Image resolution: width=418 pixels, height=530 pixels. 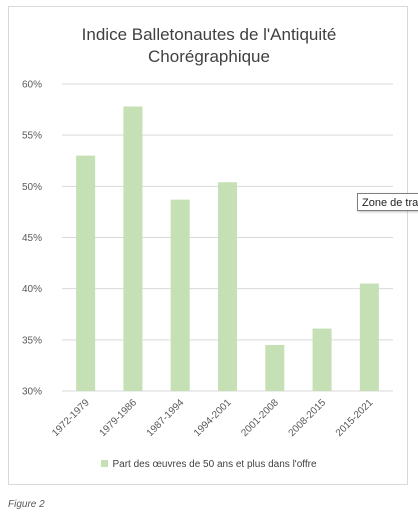 What do you see at coordinates (355, 418) in the screenshot?
I see `x-category-label: 2015-2021` at bounding box center [355, 418].